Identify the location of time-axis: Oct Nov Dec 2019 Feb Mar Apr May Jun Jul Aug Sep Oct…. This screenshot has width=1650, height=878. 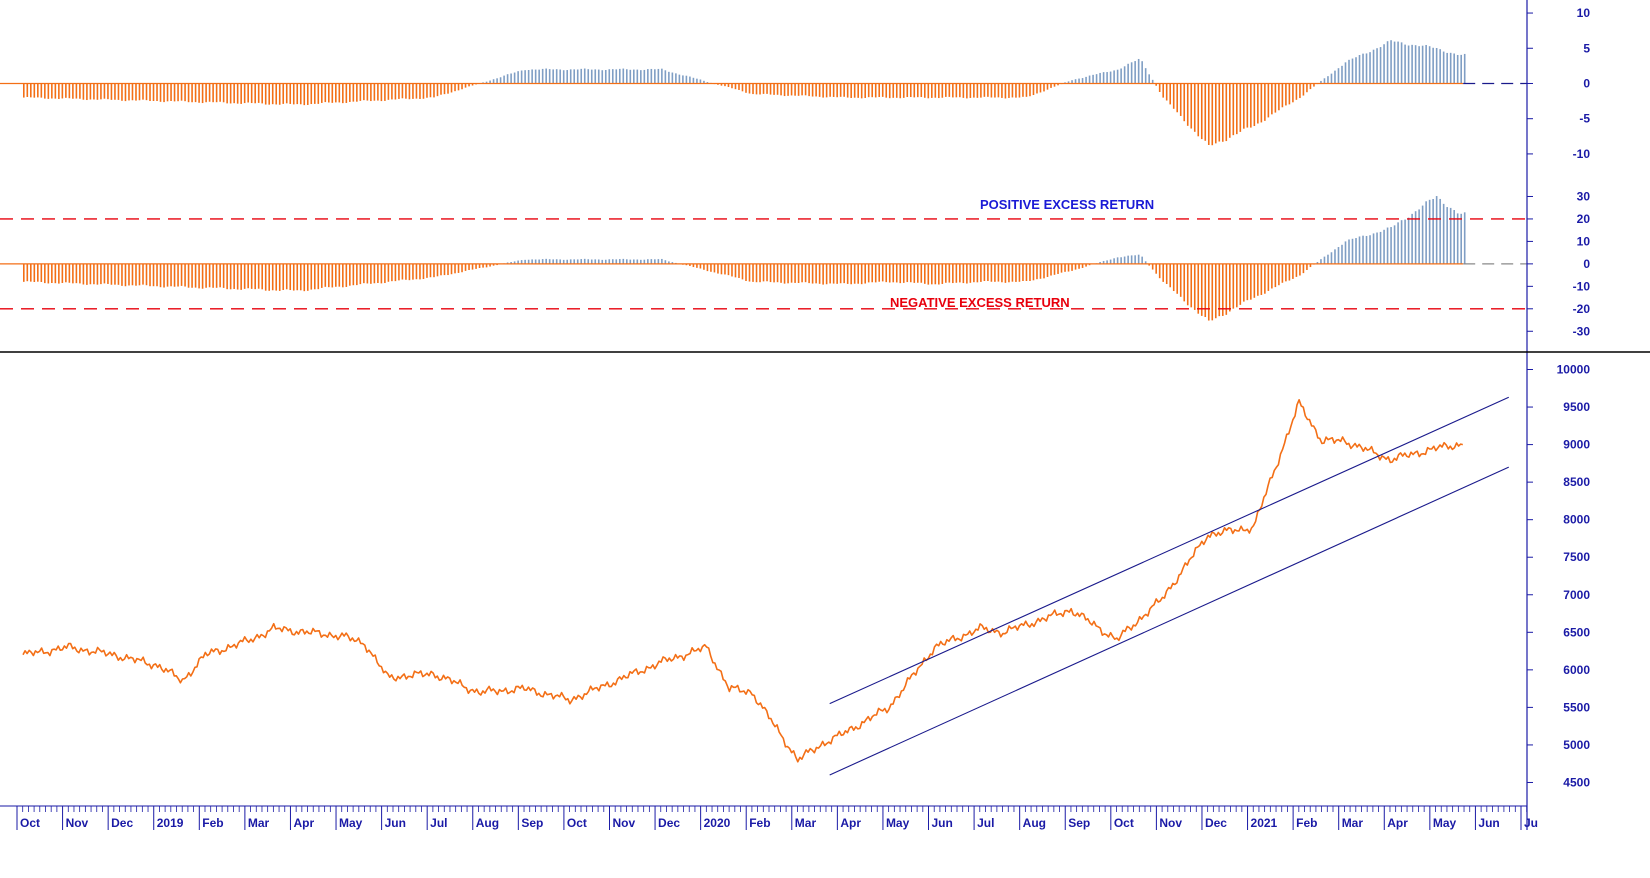
(769, 817).